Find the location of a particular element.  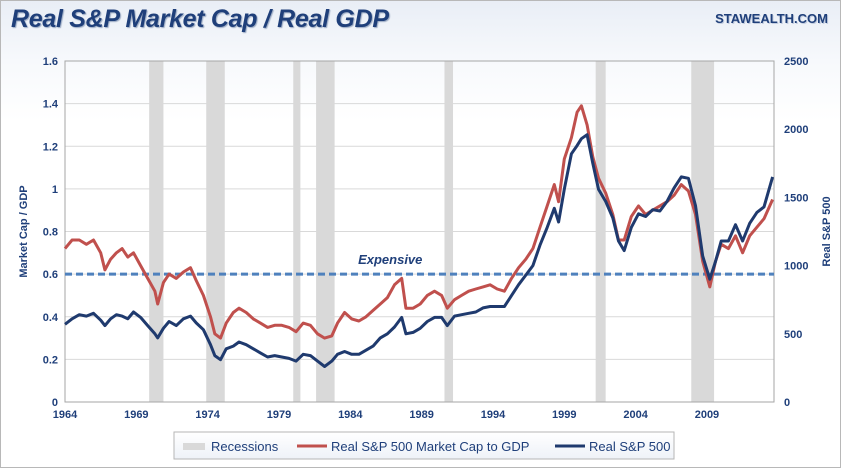

x-tick-label: 2009 is located at coordinates (707, 415).